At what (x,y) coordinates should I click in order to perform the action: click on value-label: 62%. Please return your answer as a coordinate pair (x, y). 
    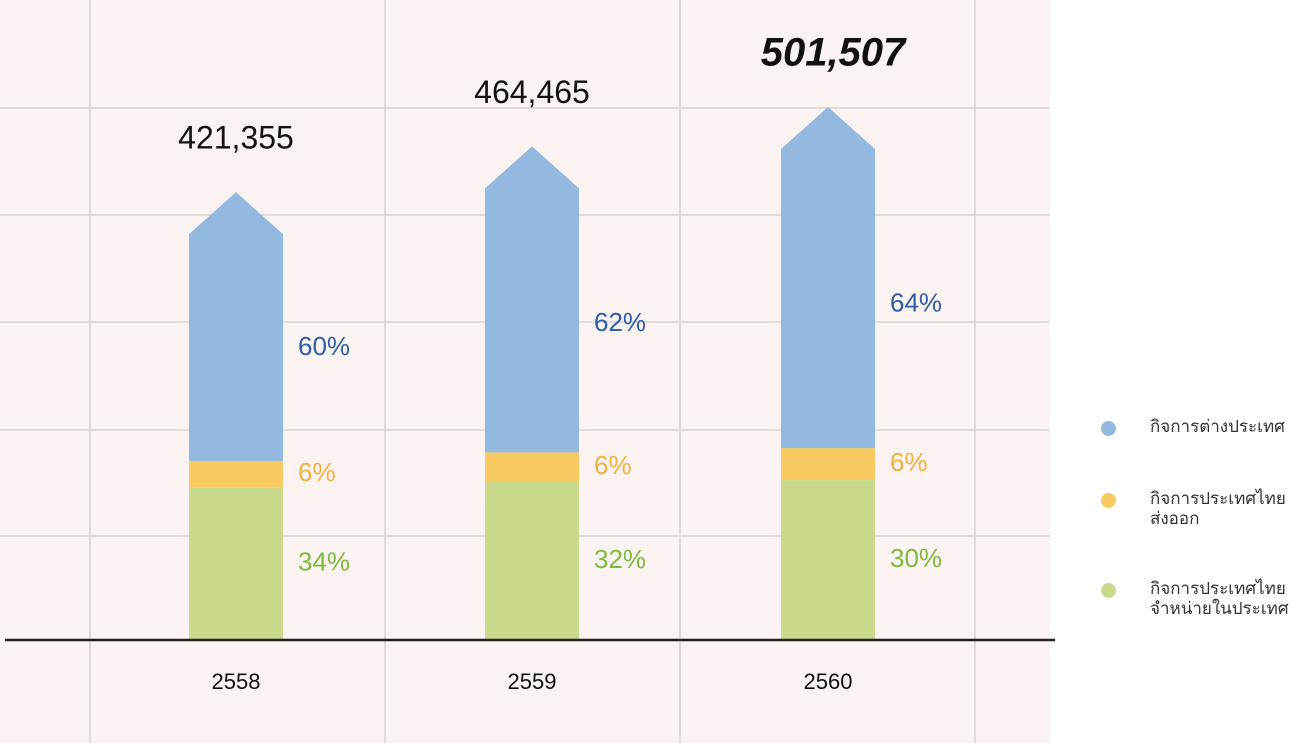
    Looking at the image, I should click on (620, 322).